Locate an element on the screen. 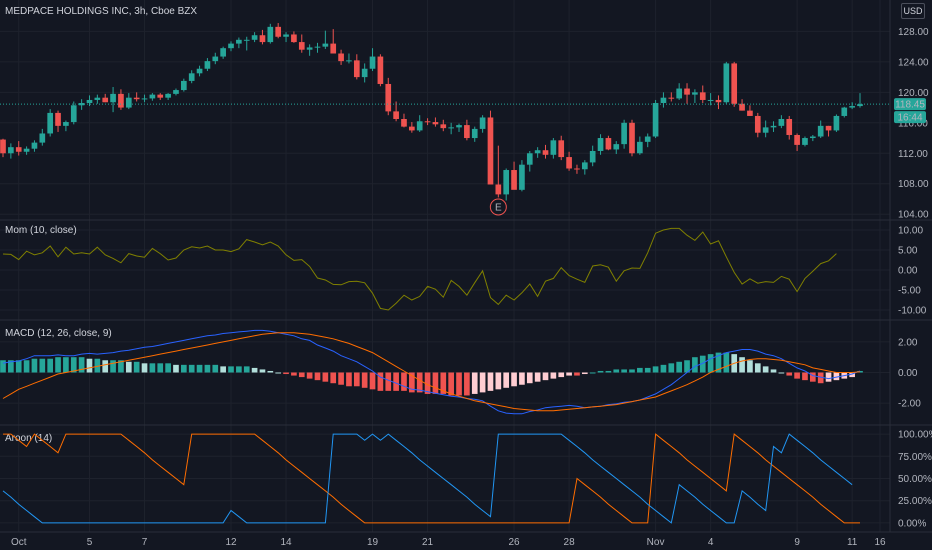 This screenshot has height=550, width=932. y-axis-tick: 0.00 is located at coordinates (908, 373).